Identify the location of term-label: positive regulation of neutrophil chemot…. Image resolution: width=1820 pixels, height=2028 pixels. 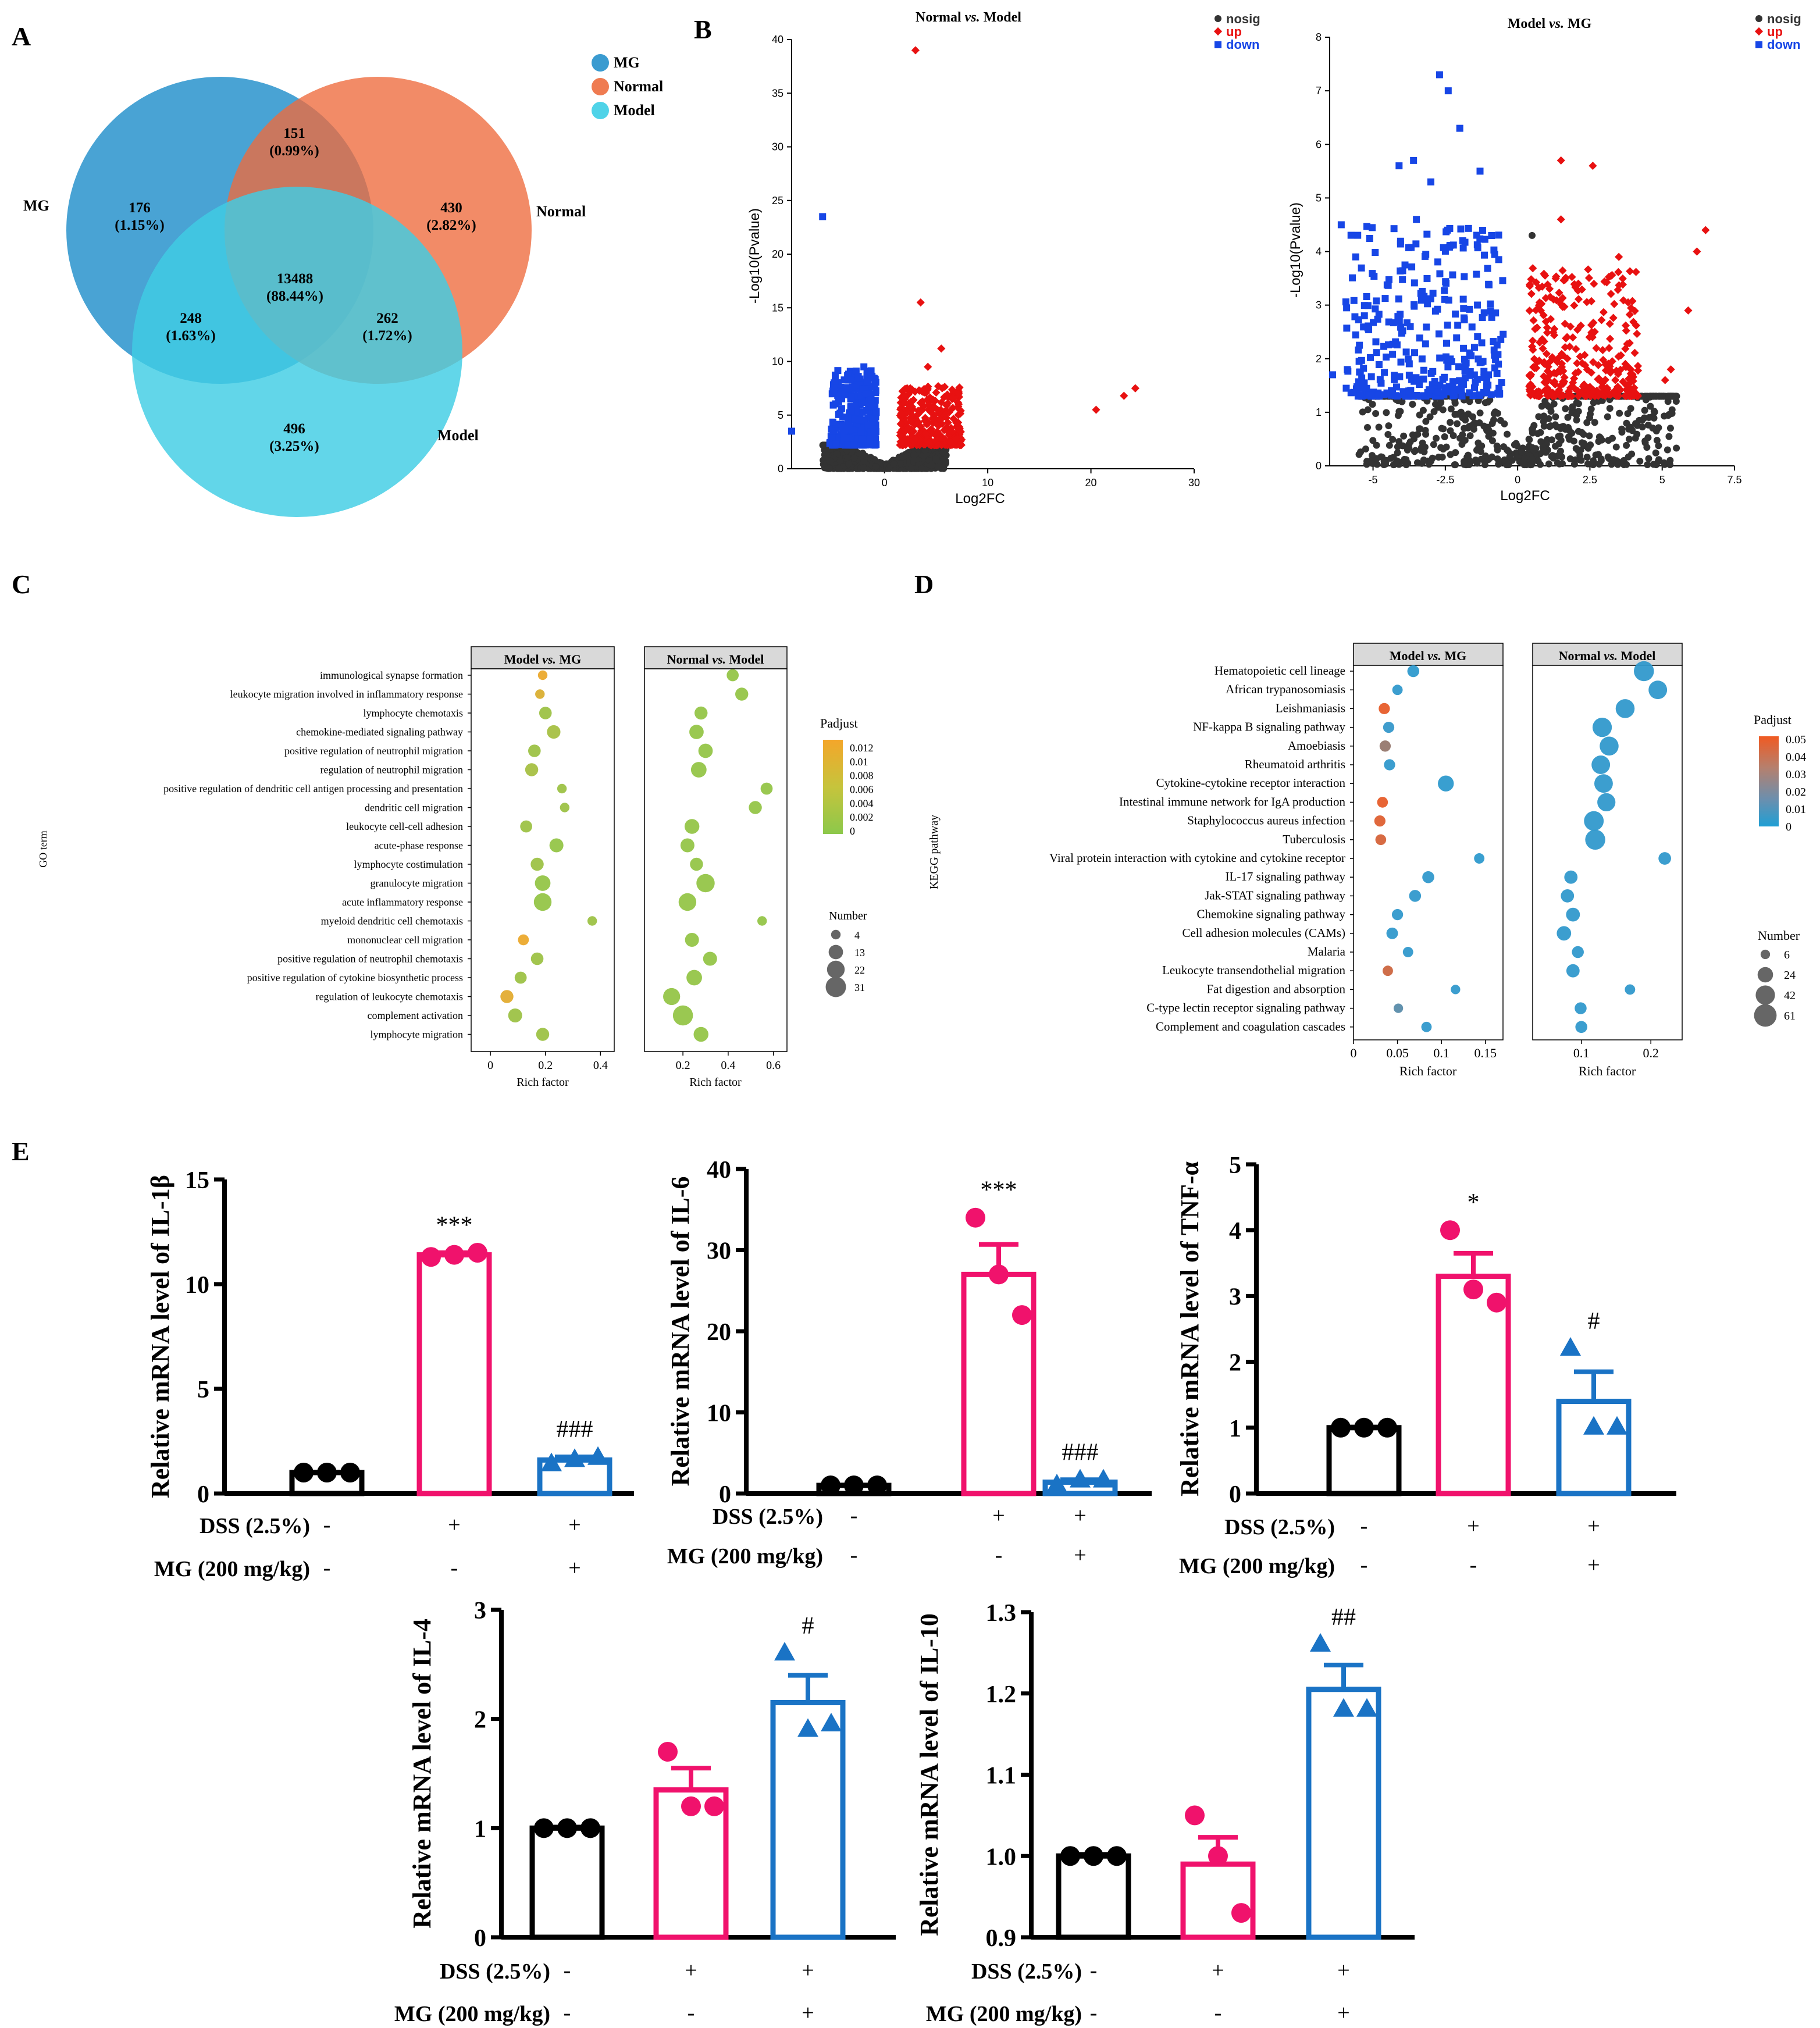
(370, 959).